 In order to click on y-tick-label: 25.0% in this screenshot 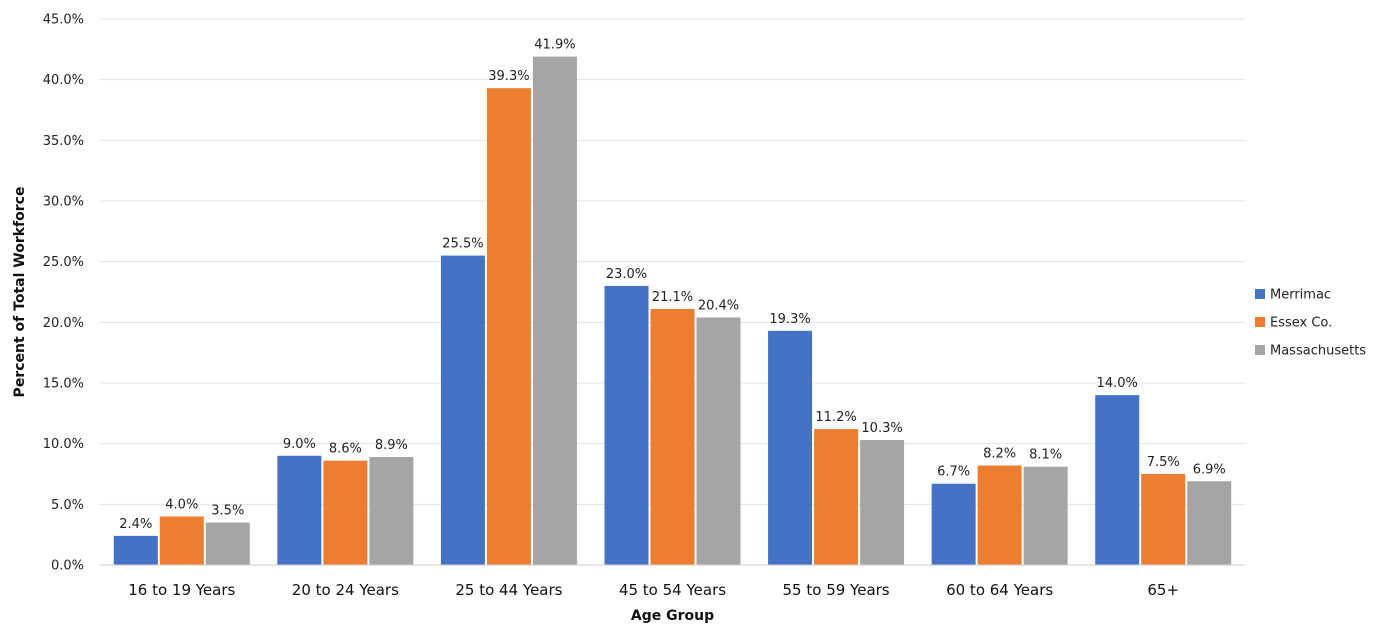, I will do `click(63, 262)`.